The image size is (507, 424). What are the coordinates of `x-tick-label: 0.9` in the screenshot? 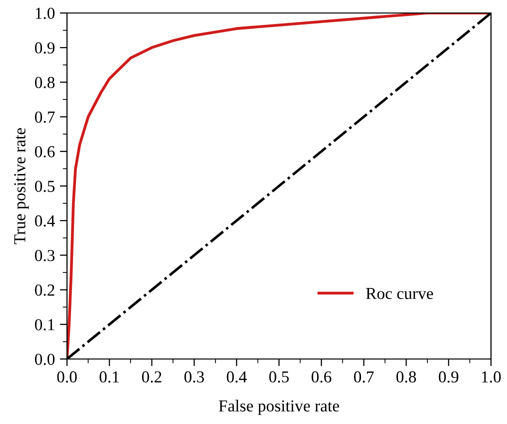 It's located at (448, 377).